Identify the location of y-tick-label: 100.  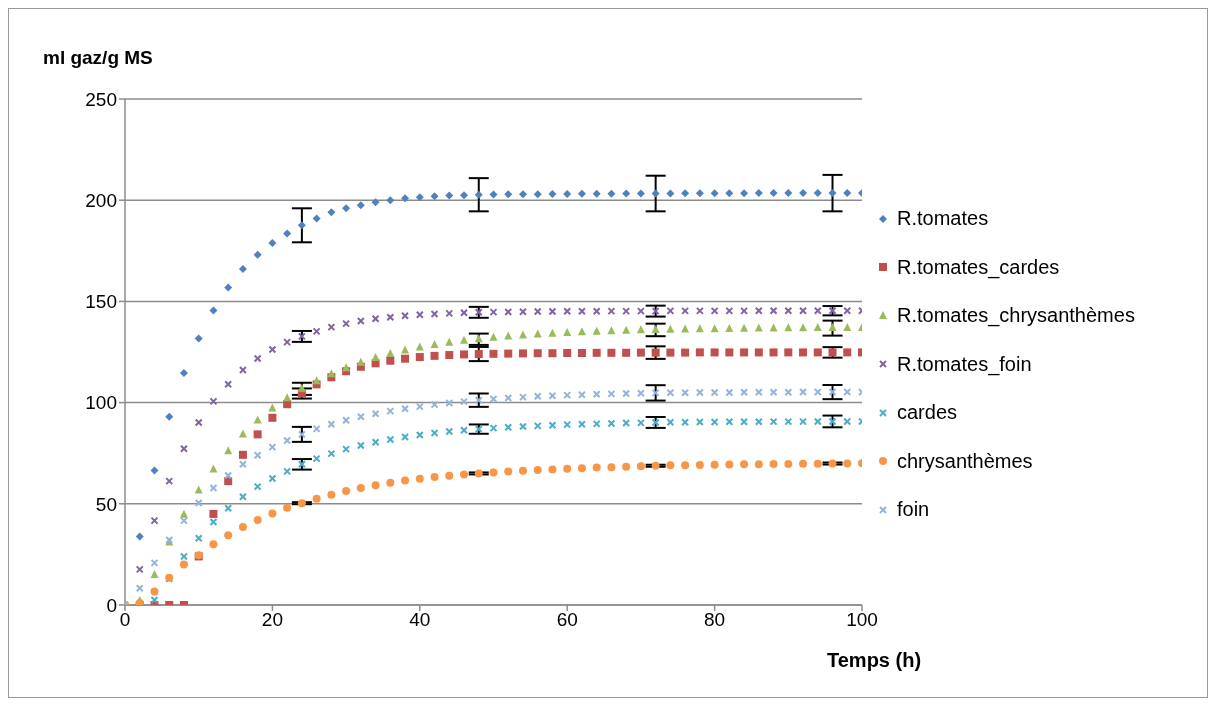
(101, 403).